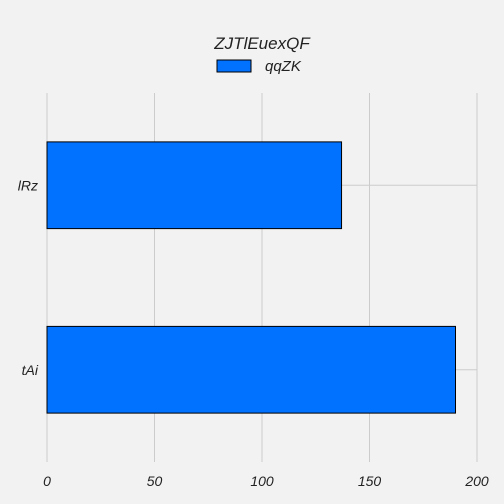 This screenshot has width=504, height=504. Describe the element at coordinates (155, 481) in the screenshot. I see `x-tick-label: 50` at that location.